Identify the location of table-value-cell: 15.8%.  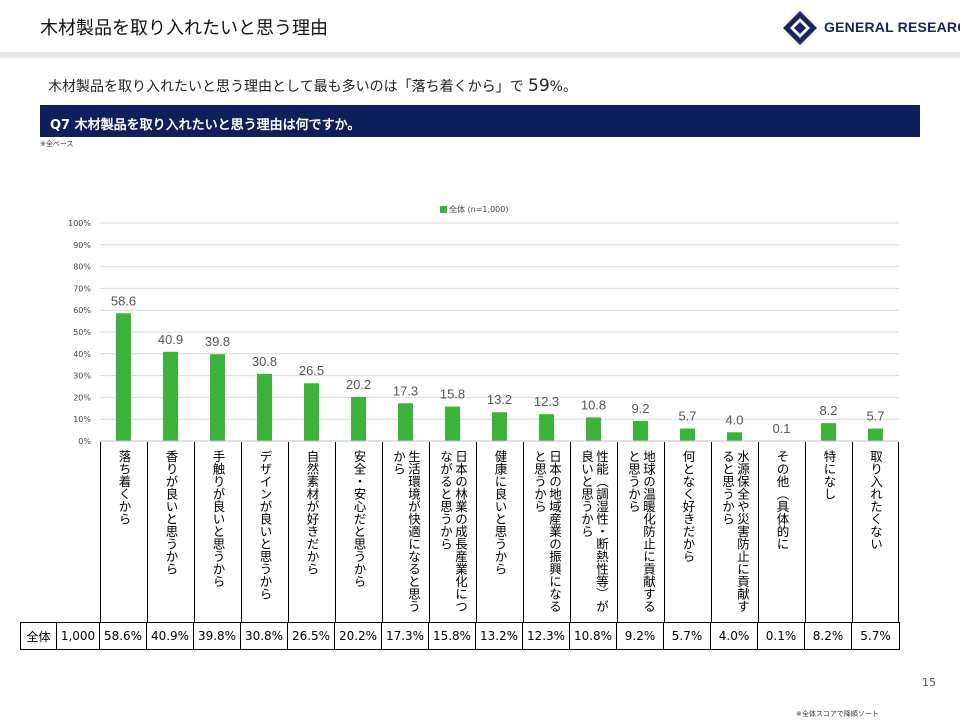
(452, 636).